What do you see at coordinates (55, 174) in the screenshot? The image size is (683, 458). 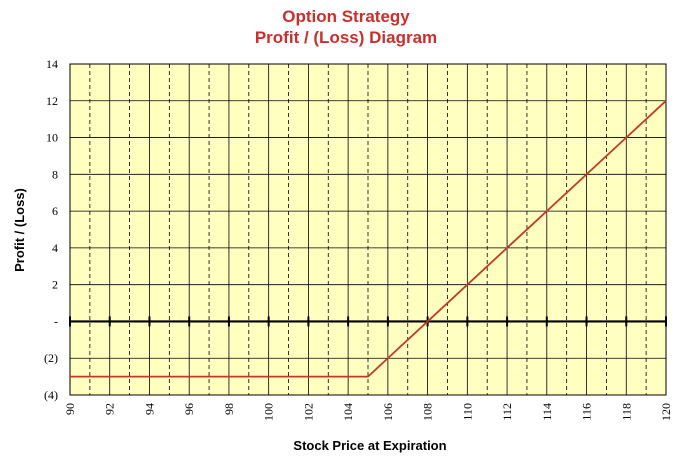 I see `y-tick-label: 8` at bounding box center [55, 174].